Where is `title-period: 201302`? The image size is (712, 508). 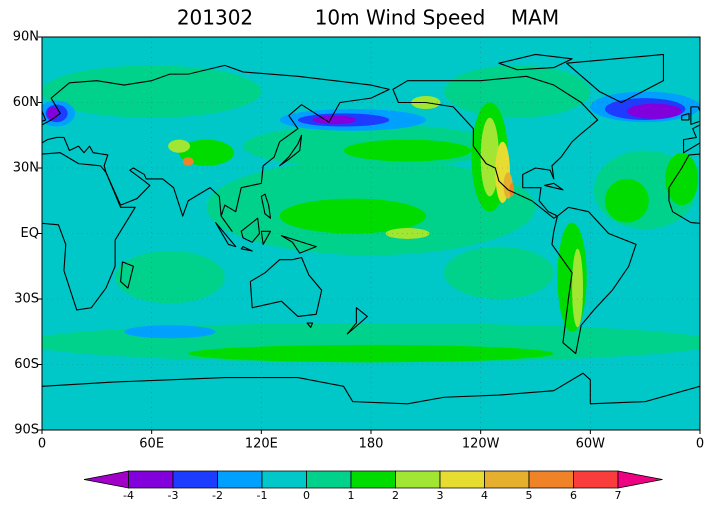 title-period: 201302 is located at coordinates (215, 18).